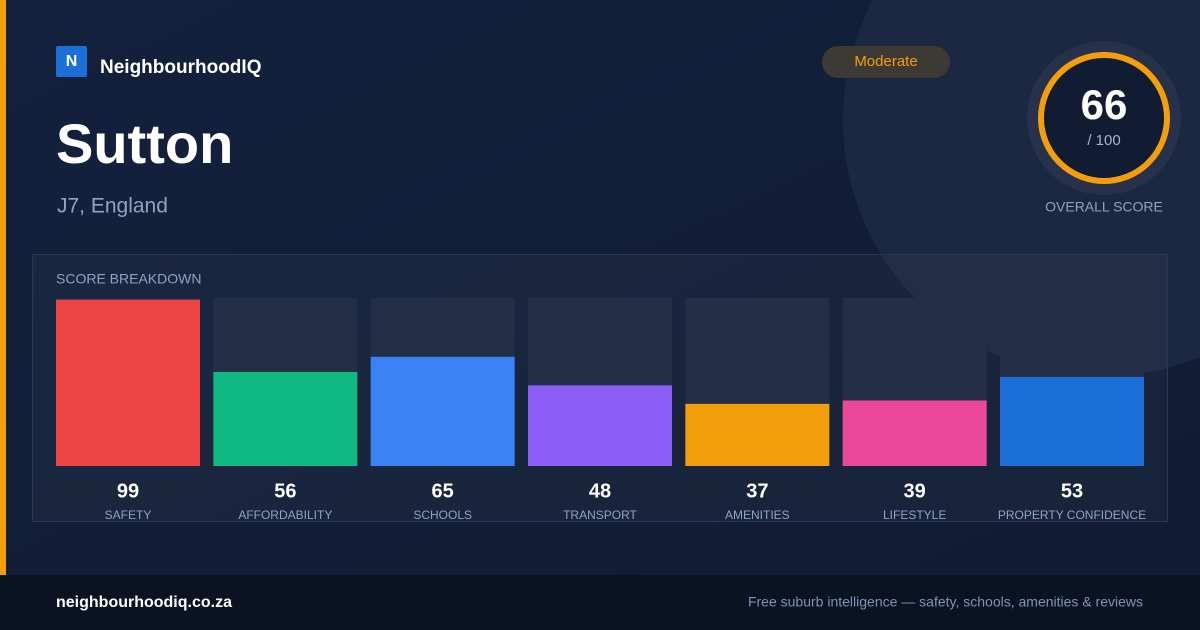  What do you see at coordinates (144, 602) in the screenshot?
I see `footer-site: neighbourhoodiq.co.za` at bounding box center [144, 602].